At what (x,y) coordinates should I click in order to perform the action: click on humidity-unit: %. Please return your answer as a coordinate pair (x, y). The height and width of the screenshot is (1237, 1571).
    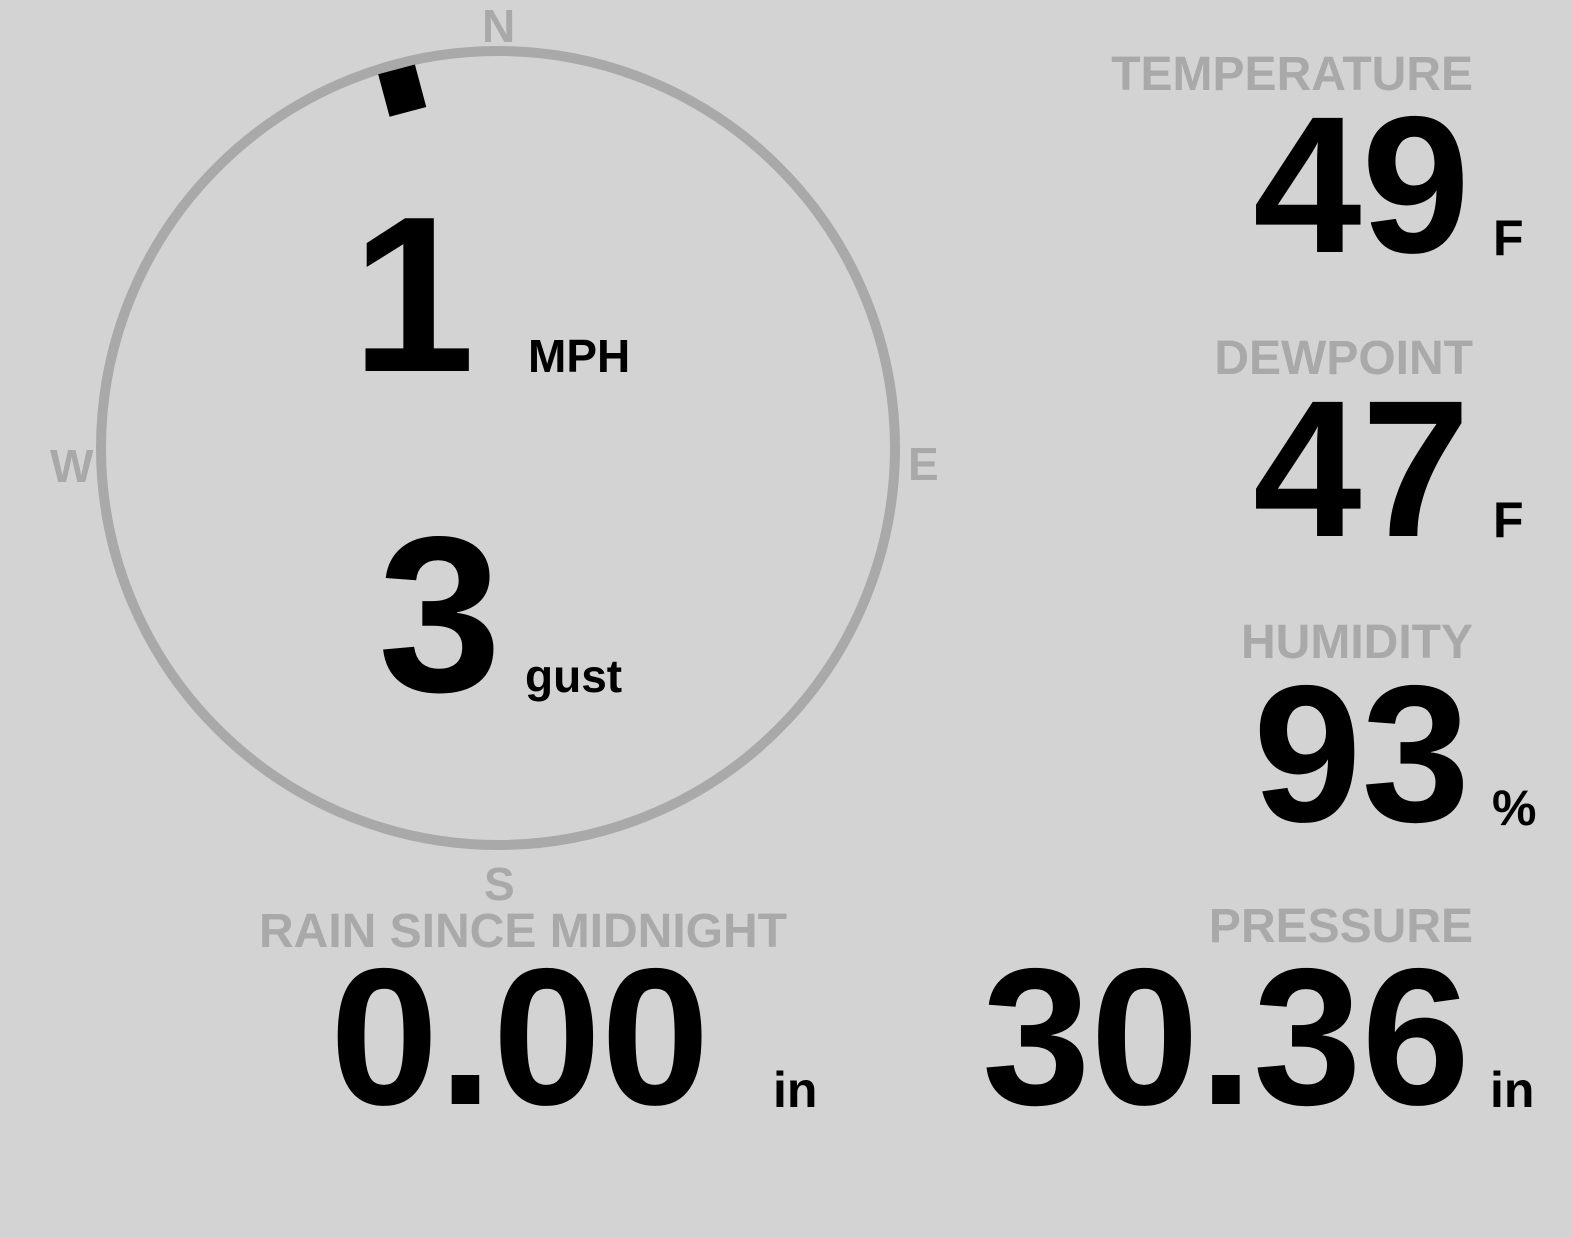
    Looking at the image, I should click on (1514, 808).